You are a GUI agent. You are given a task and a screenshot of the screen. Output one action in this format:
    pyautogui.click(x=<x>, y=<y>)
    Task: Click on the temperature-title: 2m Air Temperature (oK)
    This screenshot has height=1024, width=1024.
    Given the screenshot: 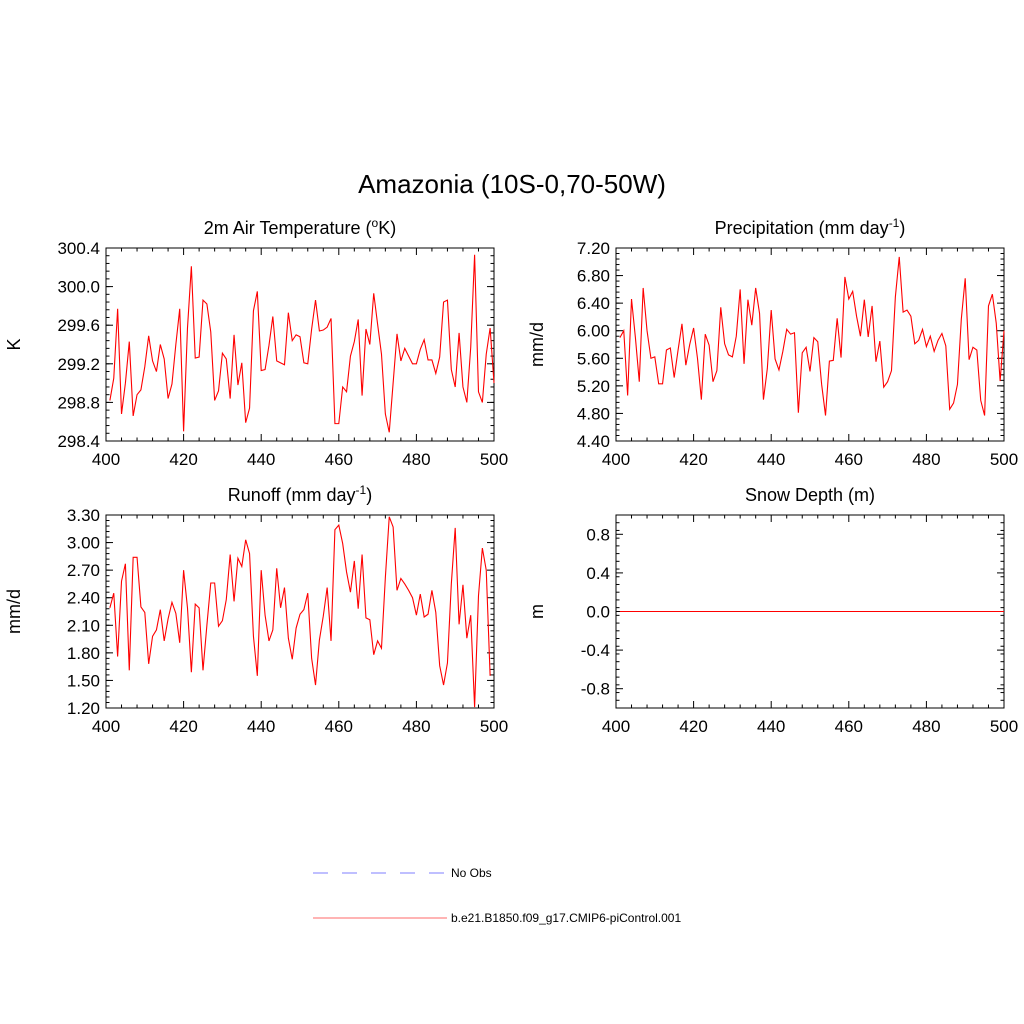 What is the action you would take?
    pyautogui.click(x=300, y=227)
    